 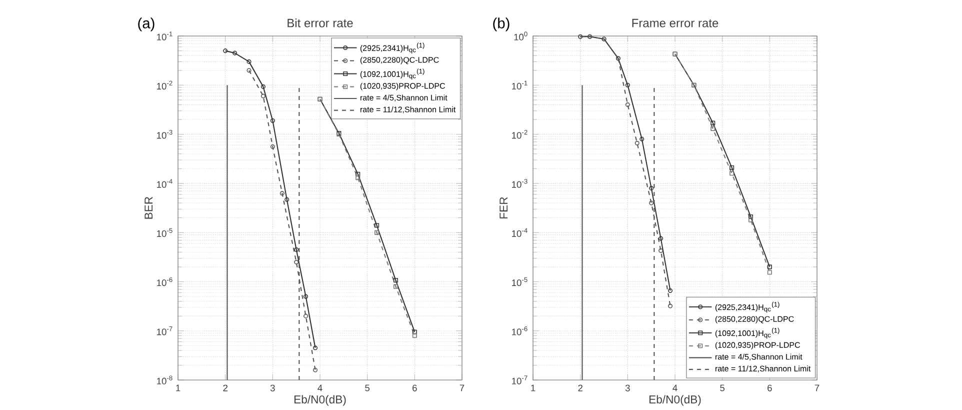 What do you see at coordinates (146, 25) in the screenshot?
I see `text: (a)` at bounding box center [146, 25].